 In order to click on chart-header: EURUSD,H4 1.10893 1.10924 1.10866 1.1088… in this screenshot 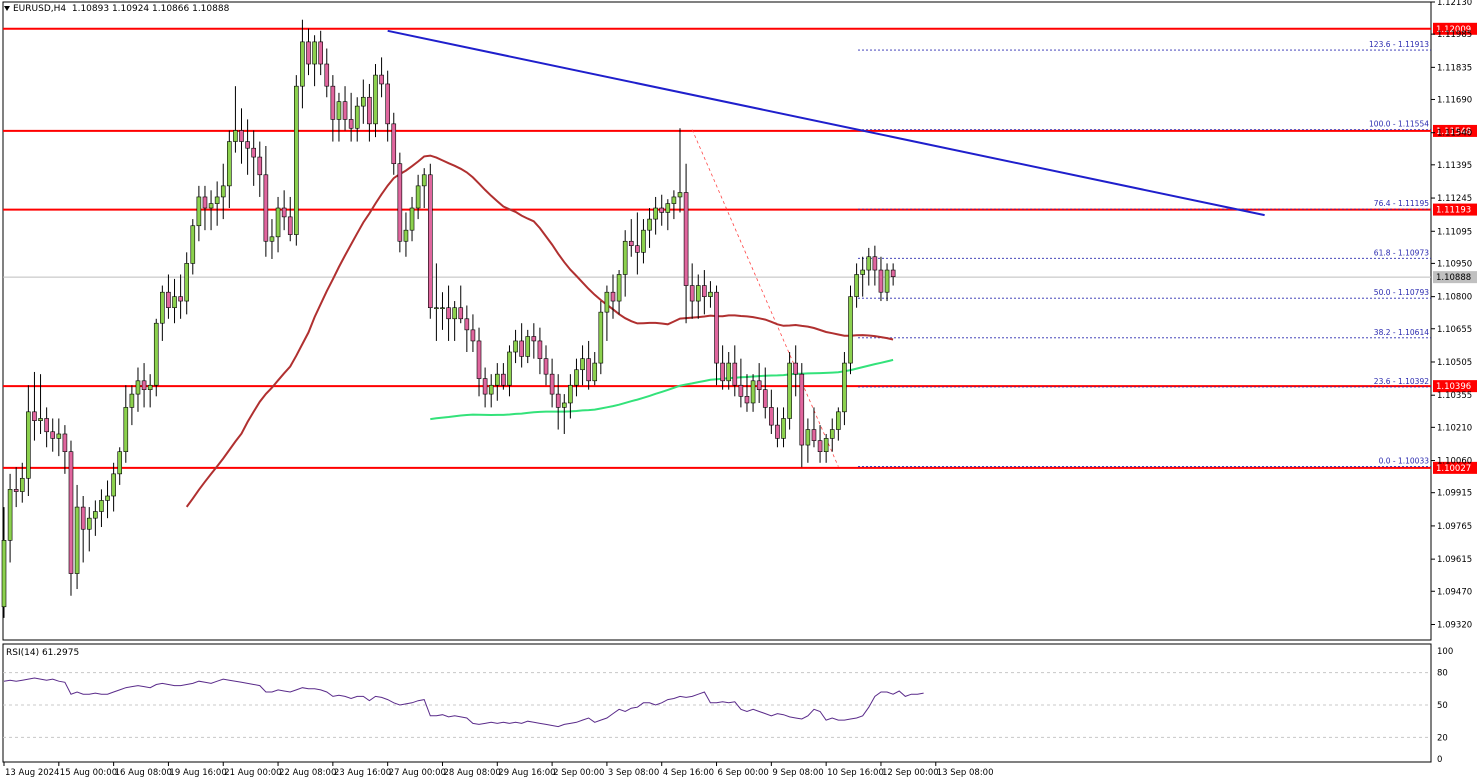, I will do `click(116, 9)`.